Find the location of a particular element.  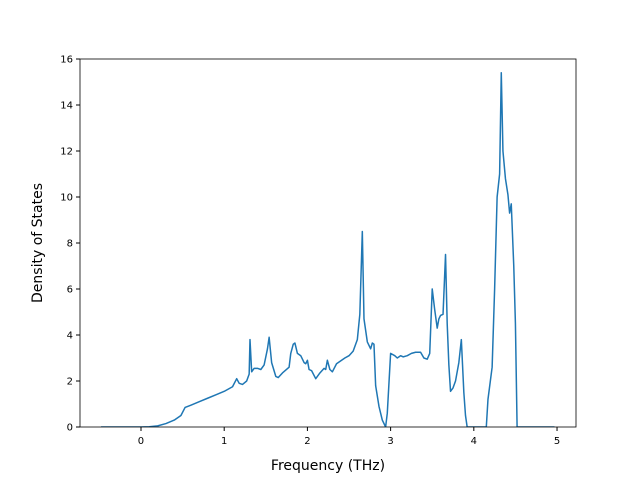

x-tick-label: 1 is located at coordinates (224, 441).